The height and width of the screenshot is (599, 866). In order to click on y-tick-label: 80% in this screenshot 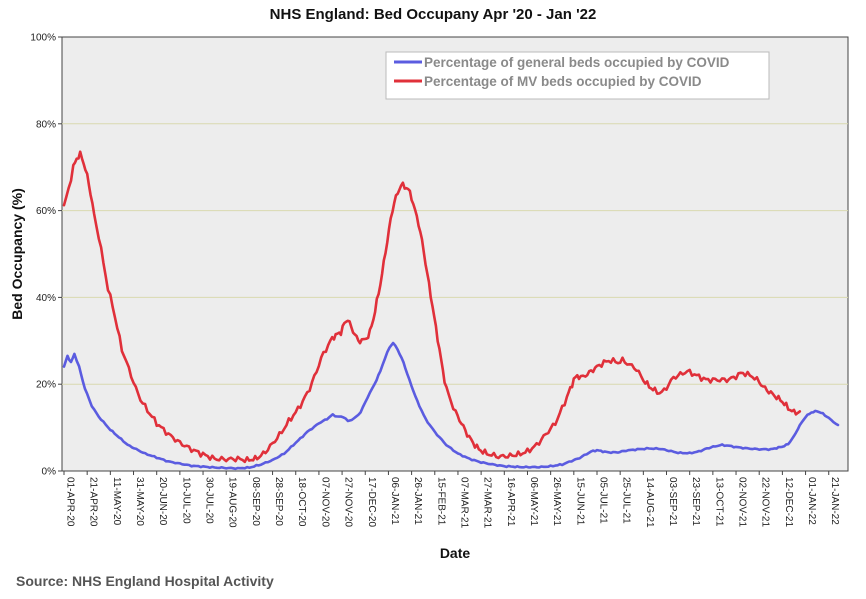, I will do `click(46, 124)`.